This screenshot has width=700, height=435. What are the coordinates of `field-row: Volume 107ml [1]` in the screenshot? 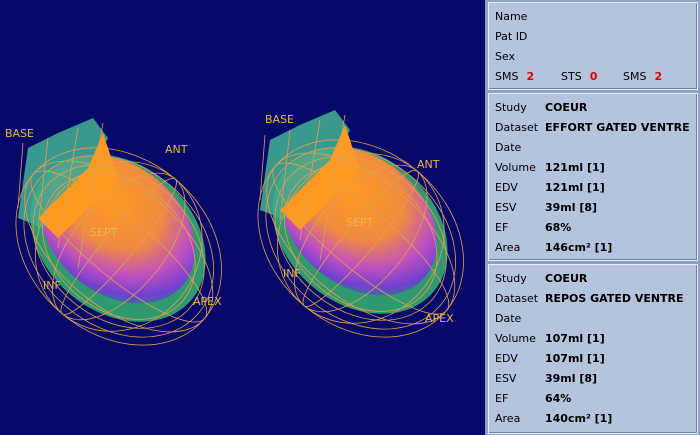 It's located at (595, 339).